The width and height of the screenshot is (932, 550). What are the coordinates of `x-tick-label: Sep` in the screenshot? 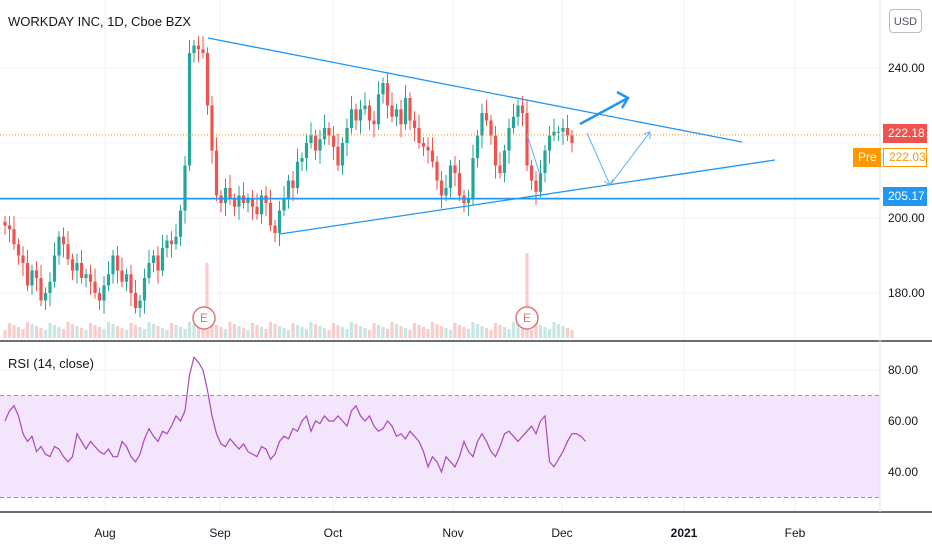 It's located at (220, 533).